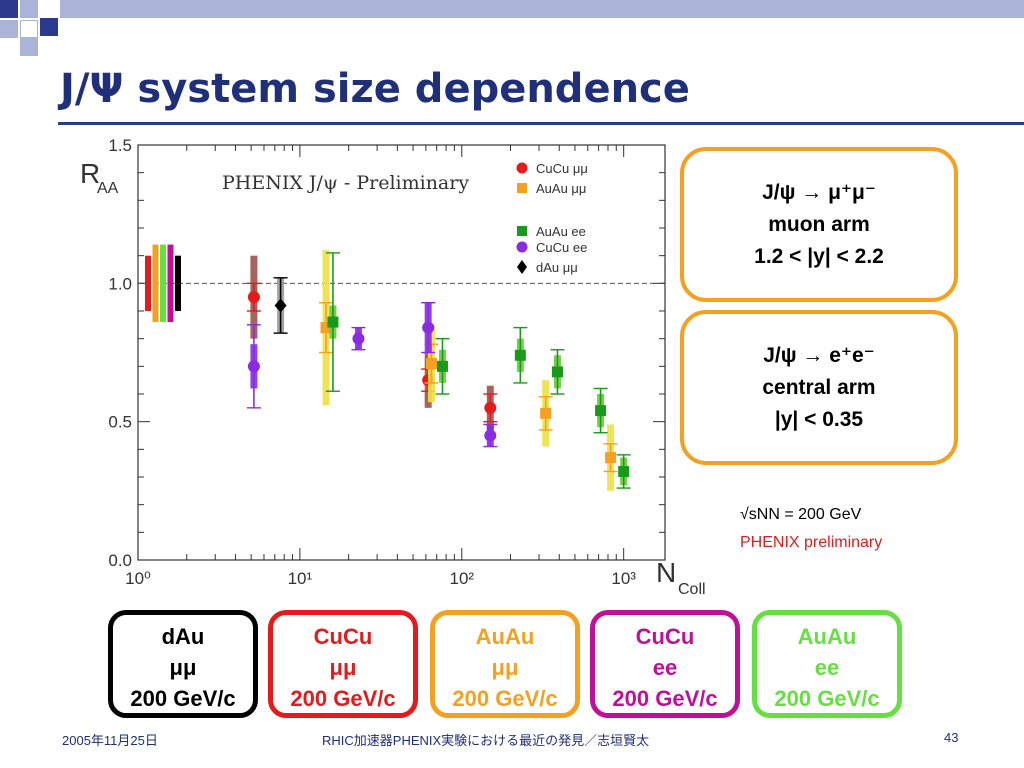 This screenshot has height=768, width=1024. I want to click on system-name: dAu, so click(183, 636).